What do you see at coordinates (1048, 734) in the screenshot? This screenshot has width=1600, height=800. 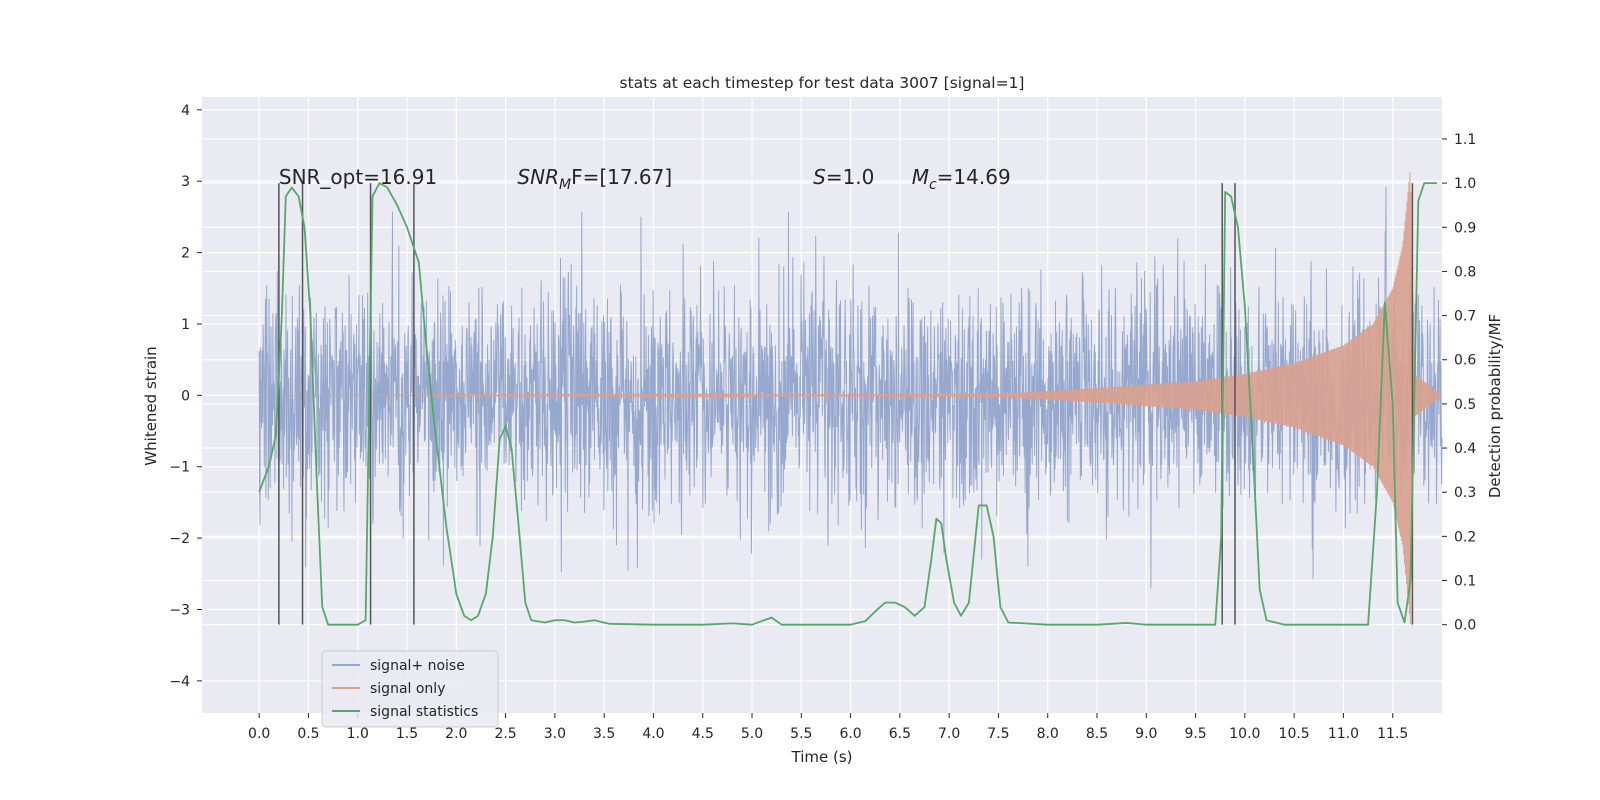 I see `x-tick-label: 8.0` at bounding box center [1048, 734].